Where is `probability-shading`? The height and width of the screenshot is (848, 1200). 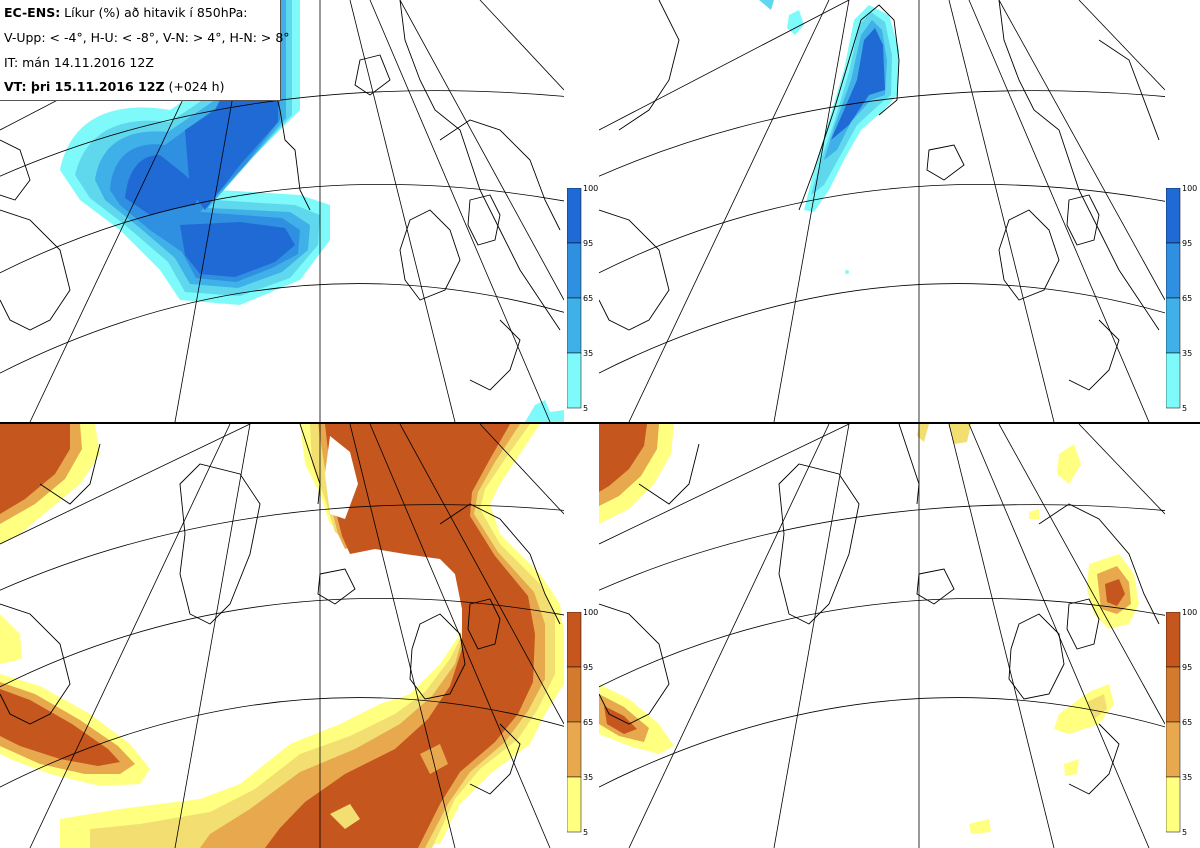 probability-shading is located at coordinates (829, 137).